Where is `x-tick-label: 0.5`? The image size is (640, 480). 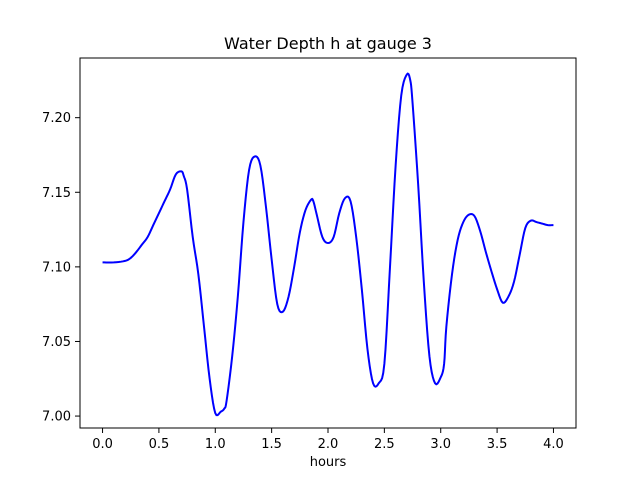
x-tick-label: 0.5 is located at coordinates (159, 444).